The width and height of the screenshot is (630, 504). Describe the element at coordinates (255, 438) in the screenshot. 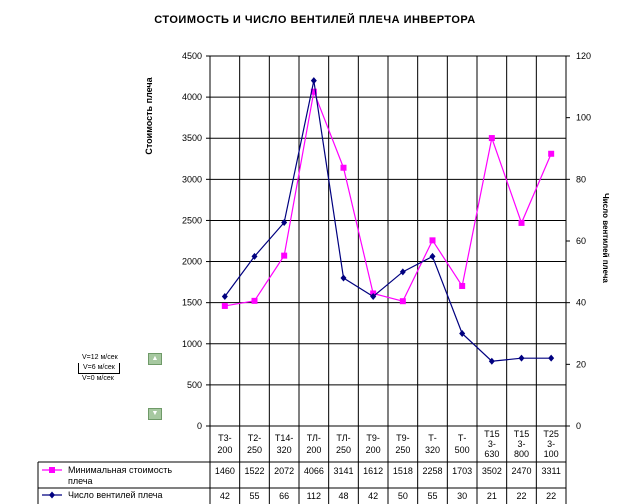

I see `category-label: Т2-` at that location.